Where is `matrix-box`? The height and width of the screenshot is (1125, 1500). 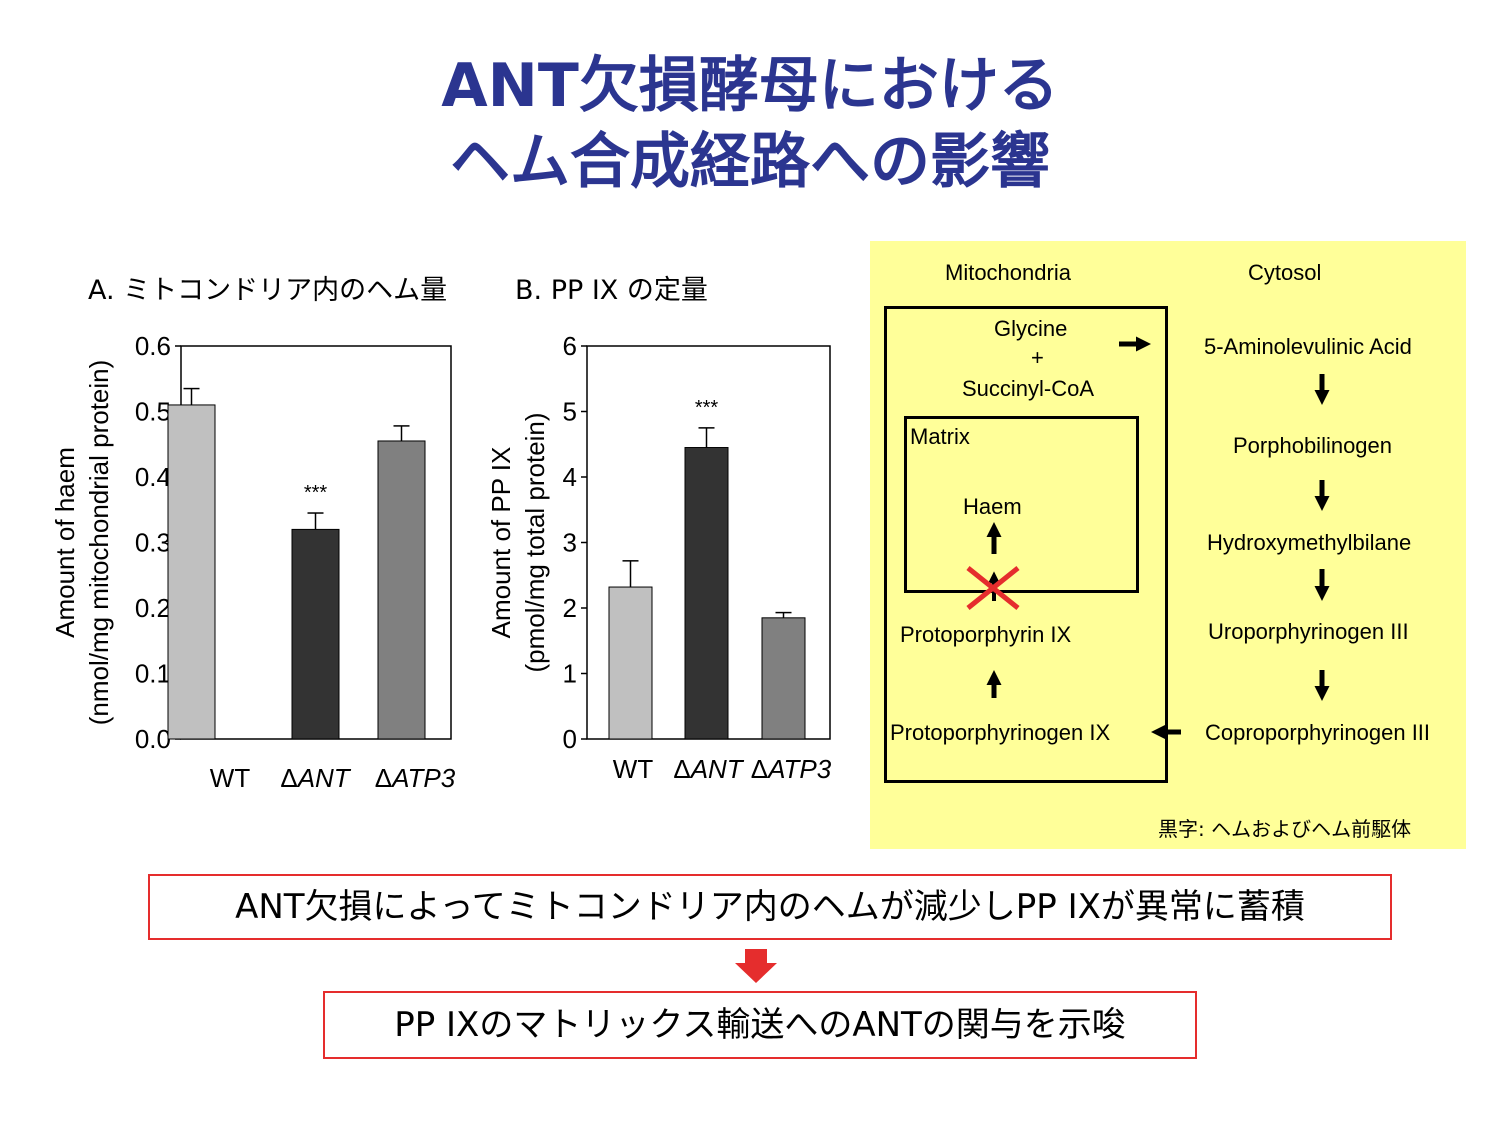 matrix-box is located at coordinates (1021, 504).